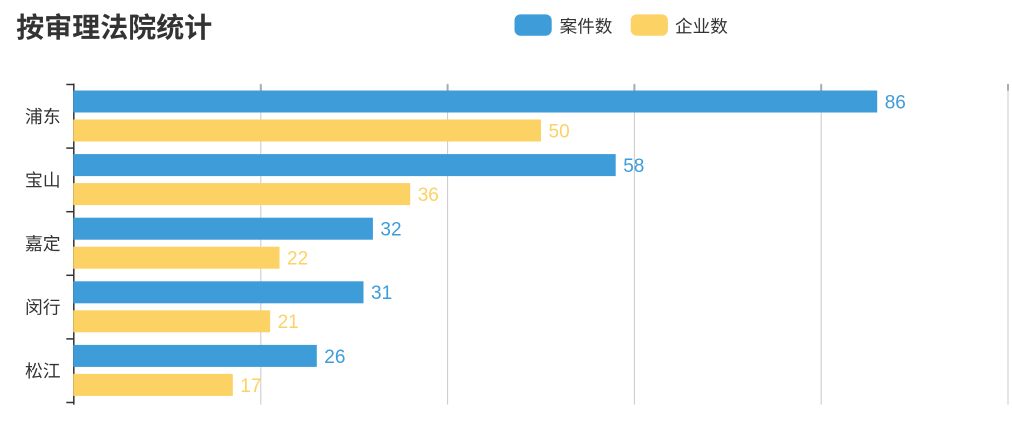 Image resolution: width=1012 pixels, height=421 pixels. Describe the element at coordinates (334, 357) in the screenshot. I see `svg-text: 26` at that location.